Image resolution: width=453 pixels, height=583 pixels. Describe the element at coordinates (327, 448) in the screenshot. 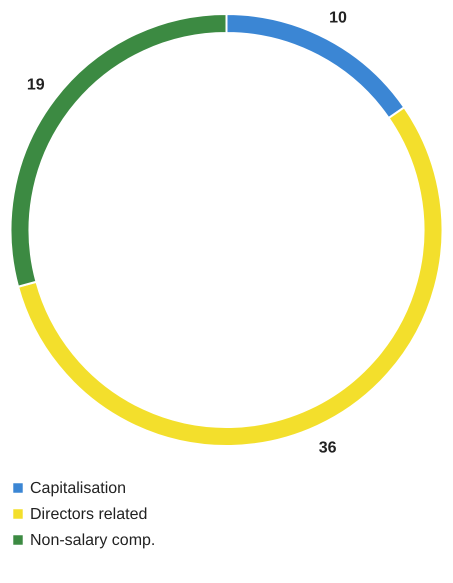

I see `data-label: 36` at that location.